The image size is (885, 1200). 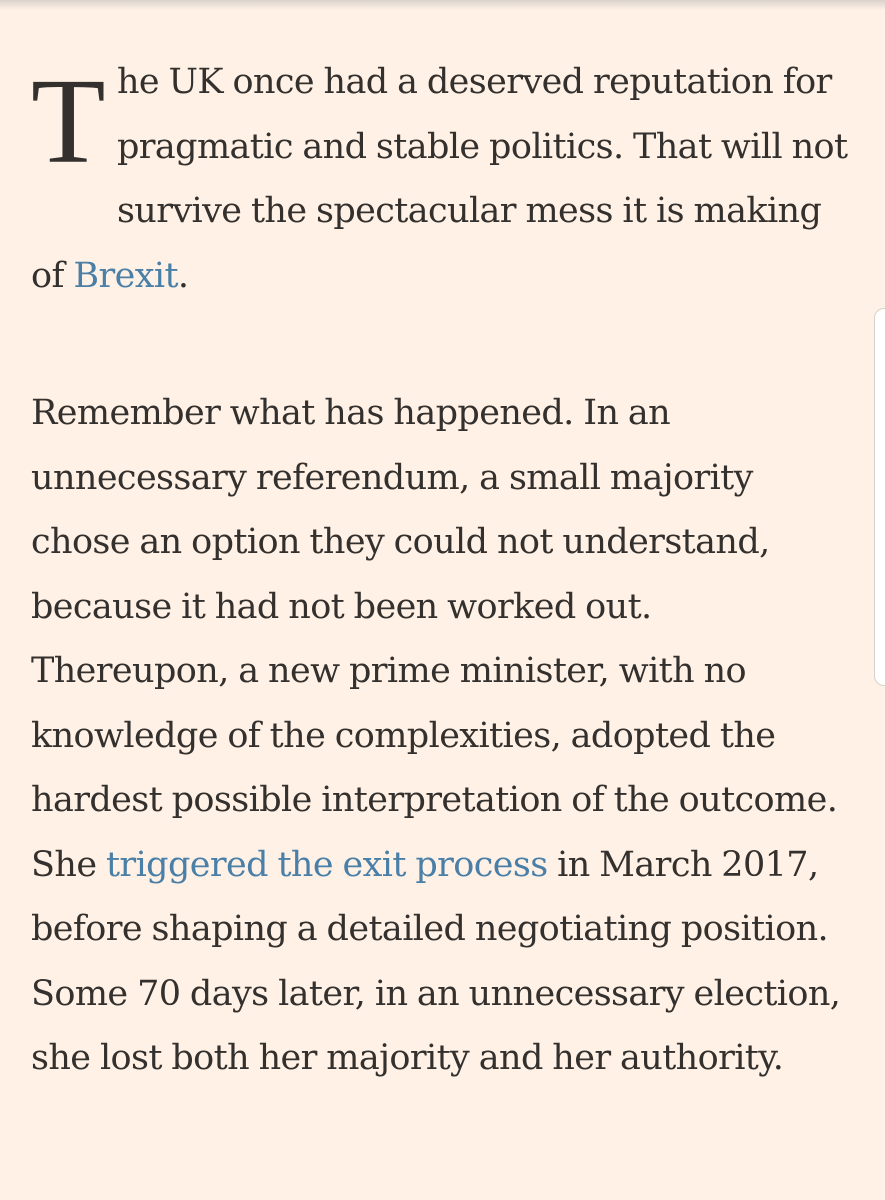 I want to click on brexit-link: Brexit, so click(x=125, y=275).